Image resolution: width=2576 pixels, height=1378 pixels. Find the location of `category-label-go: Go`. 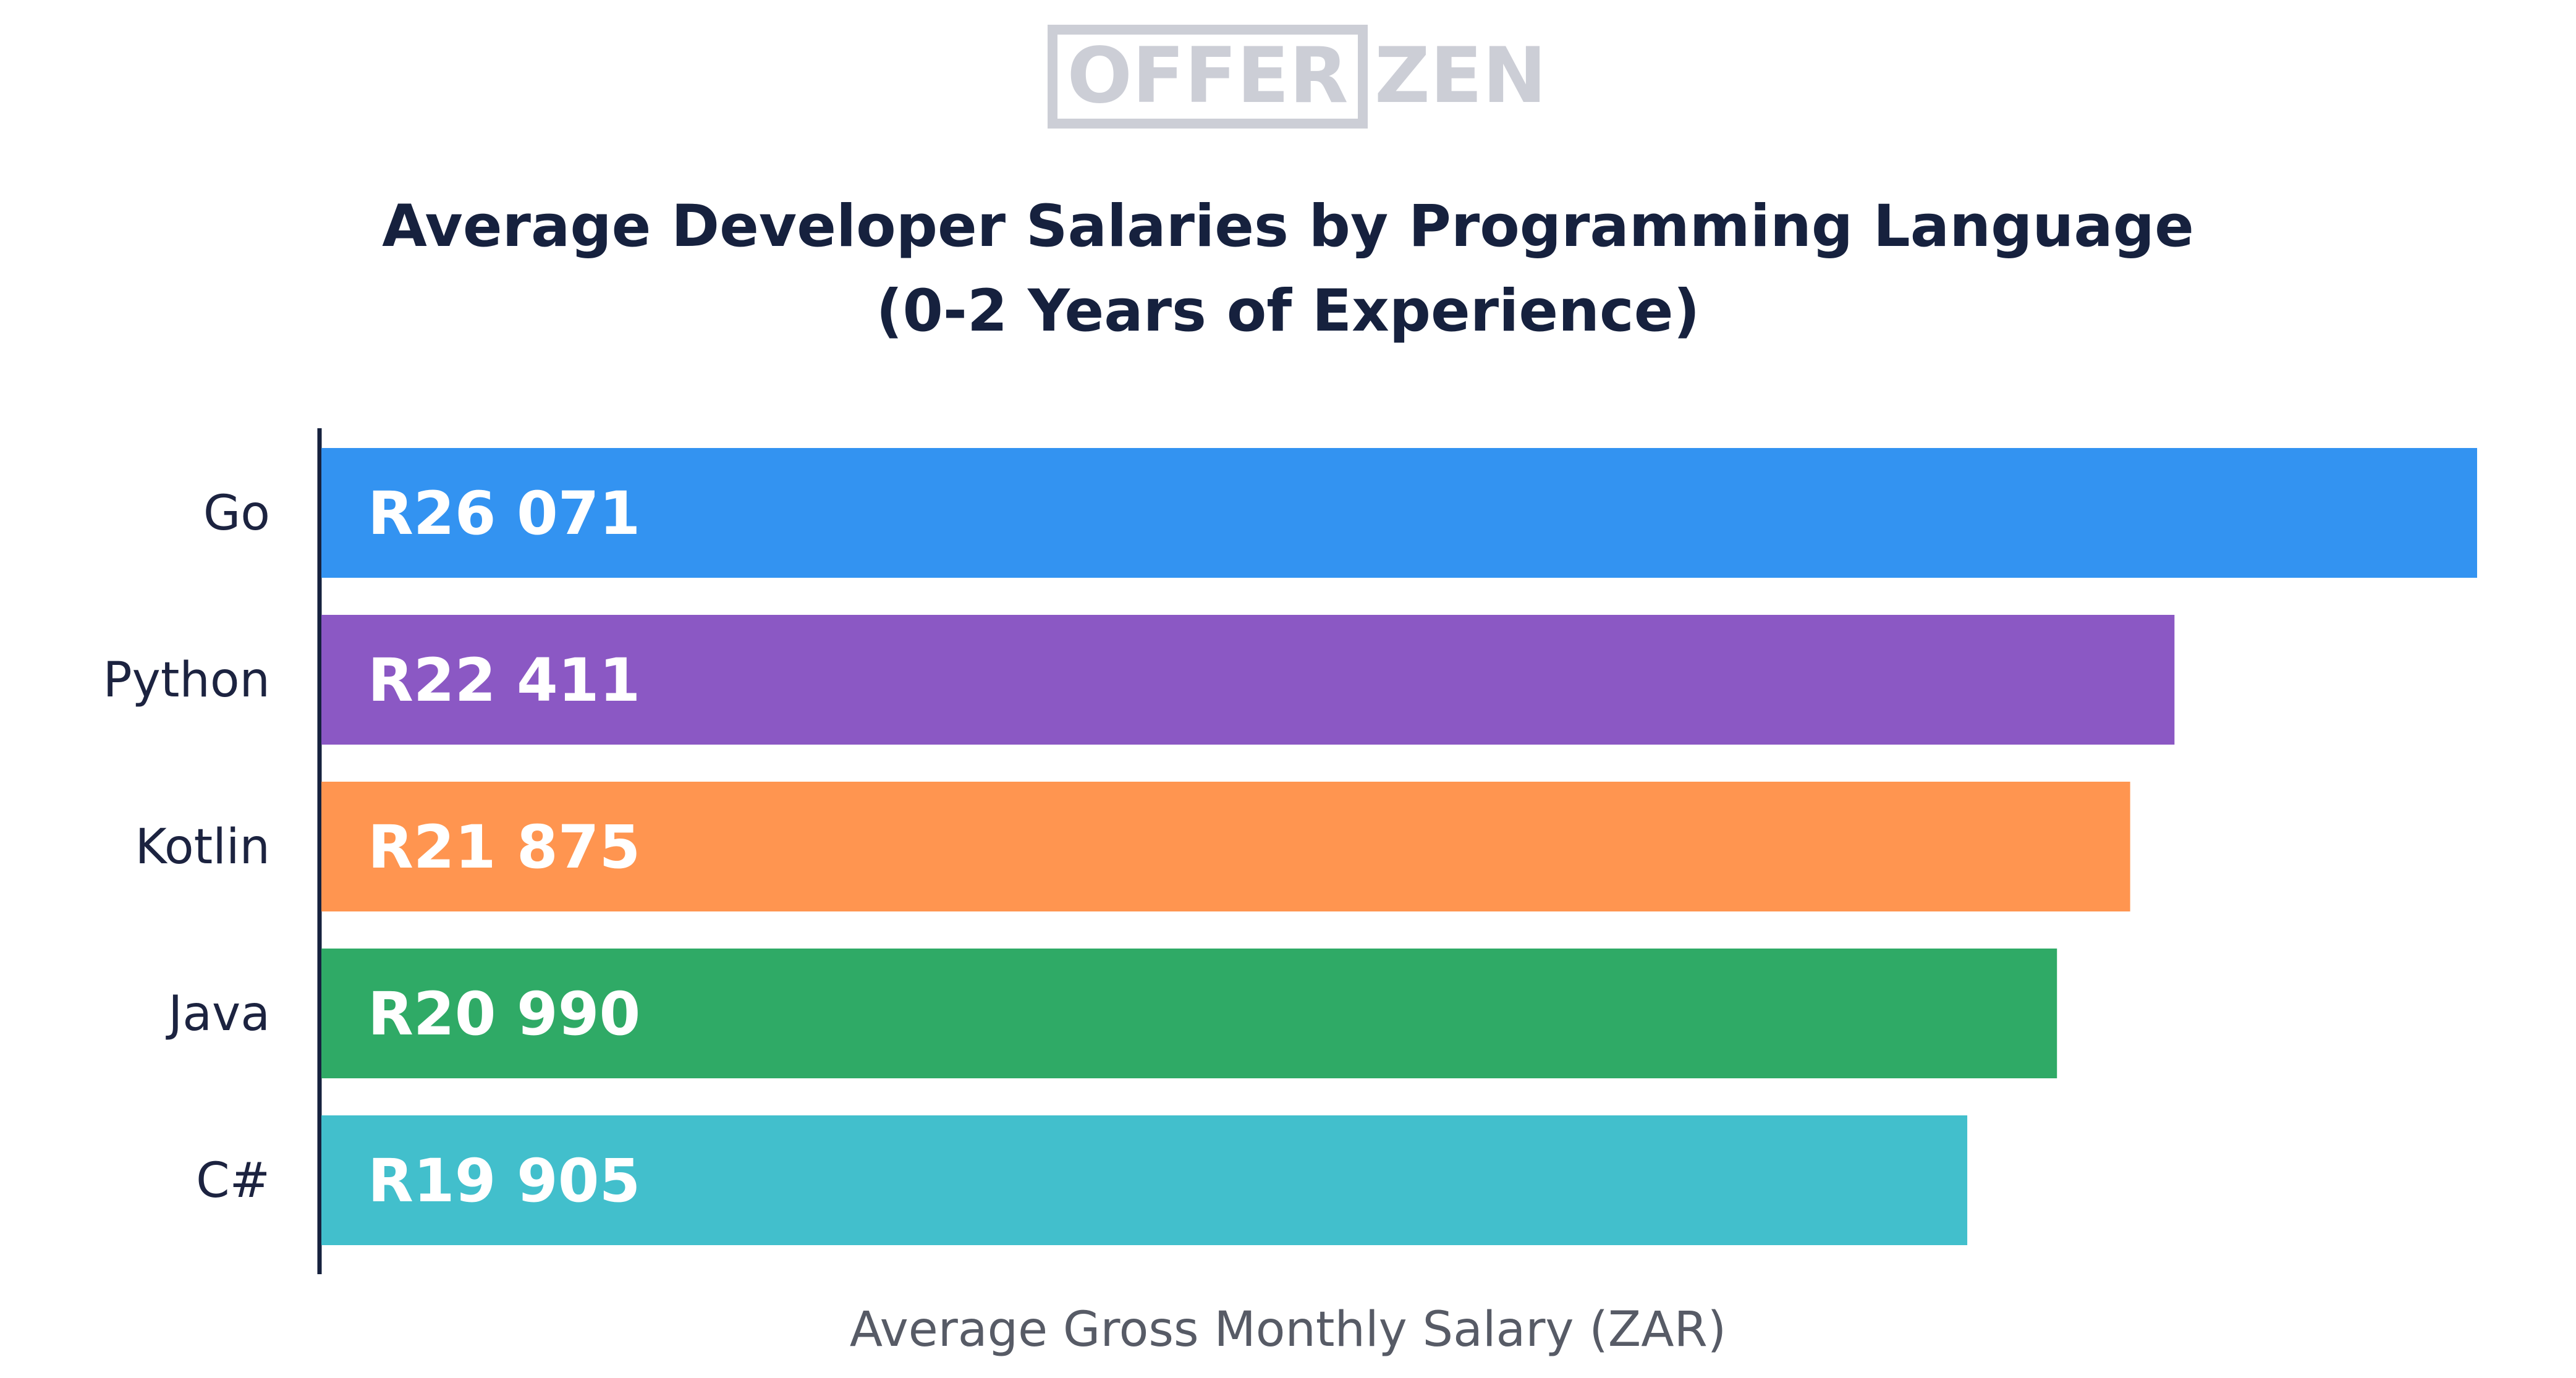

category-label-go: Go is located at coordinates (236, 513).